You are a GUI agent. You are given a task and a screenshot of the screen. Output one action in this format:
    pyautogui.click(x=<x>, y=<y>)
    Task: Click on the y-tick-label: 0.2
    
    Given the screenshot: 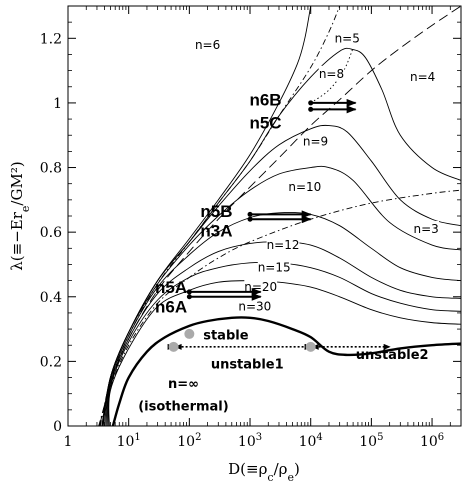 What is the action you would take?
    pyautogui.click(x=51, y=362)
    